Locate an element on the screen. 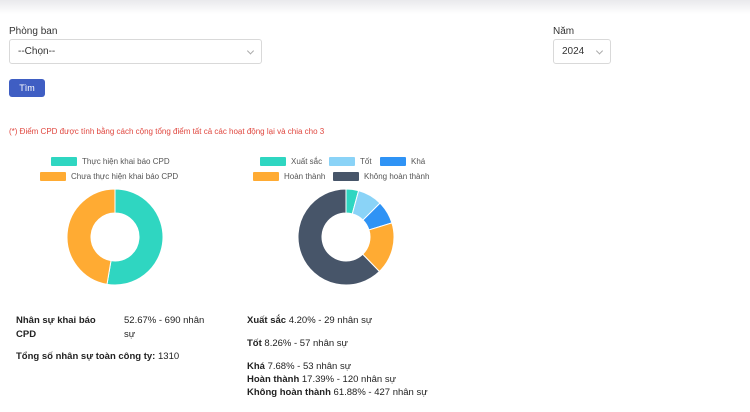 The image size is (750, 412). legend-item-excellent: Xuất sắc is located at coordinates (291, 161).